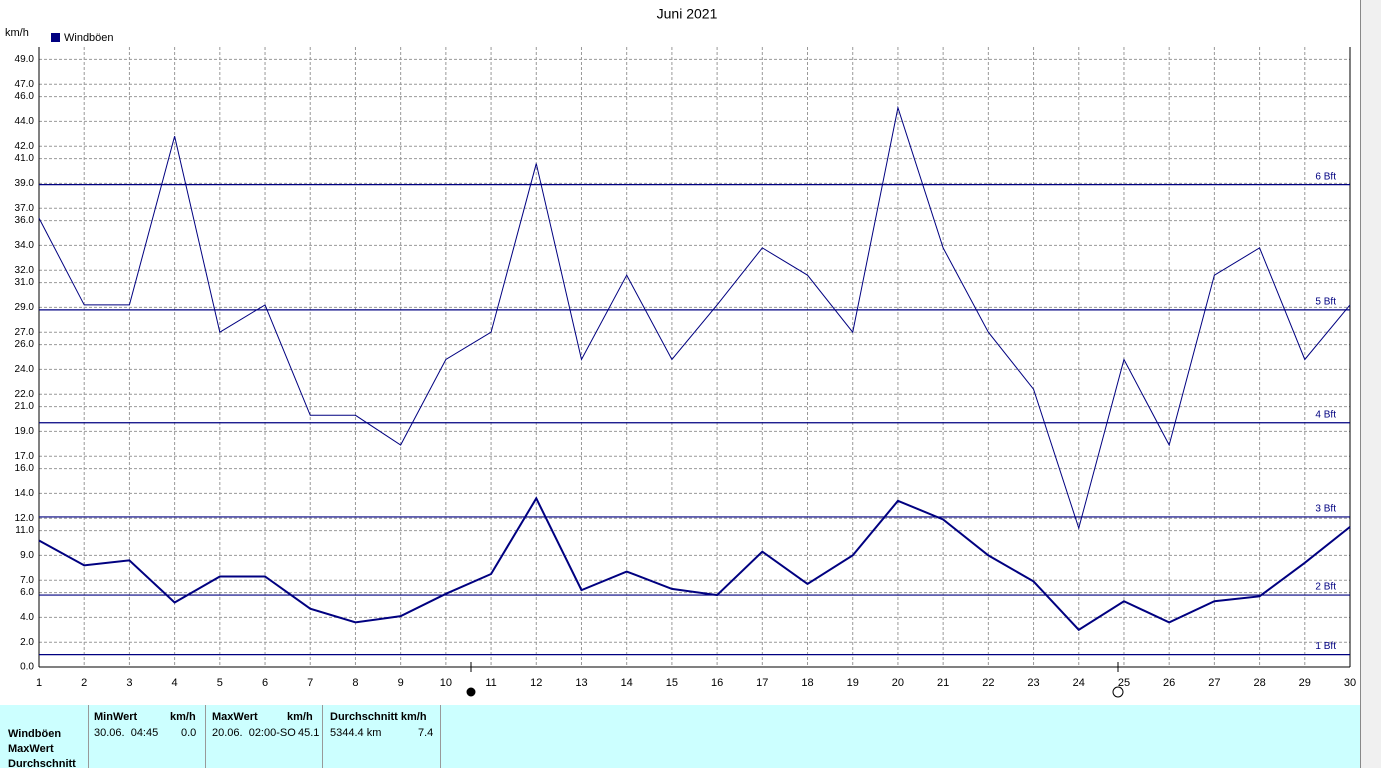 The width and height of the screenshot is (1381, 770). Describe the element at coordinates (25, 96) in the screenshot. I see `y-tick-label: 46.0` at that location.